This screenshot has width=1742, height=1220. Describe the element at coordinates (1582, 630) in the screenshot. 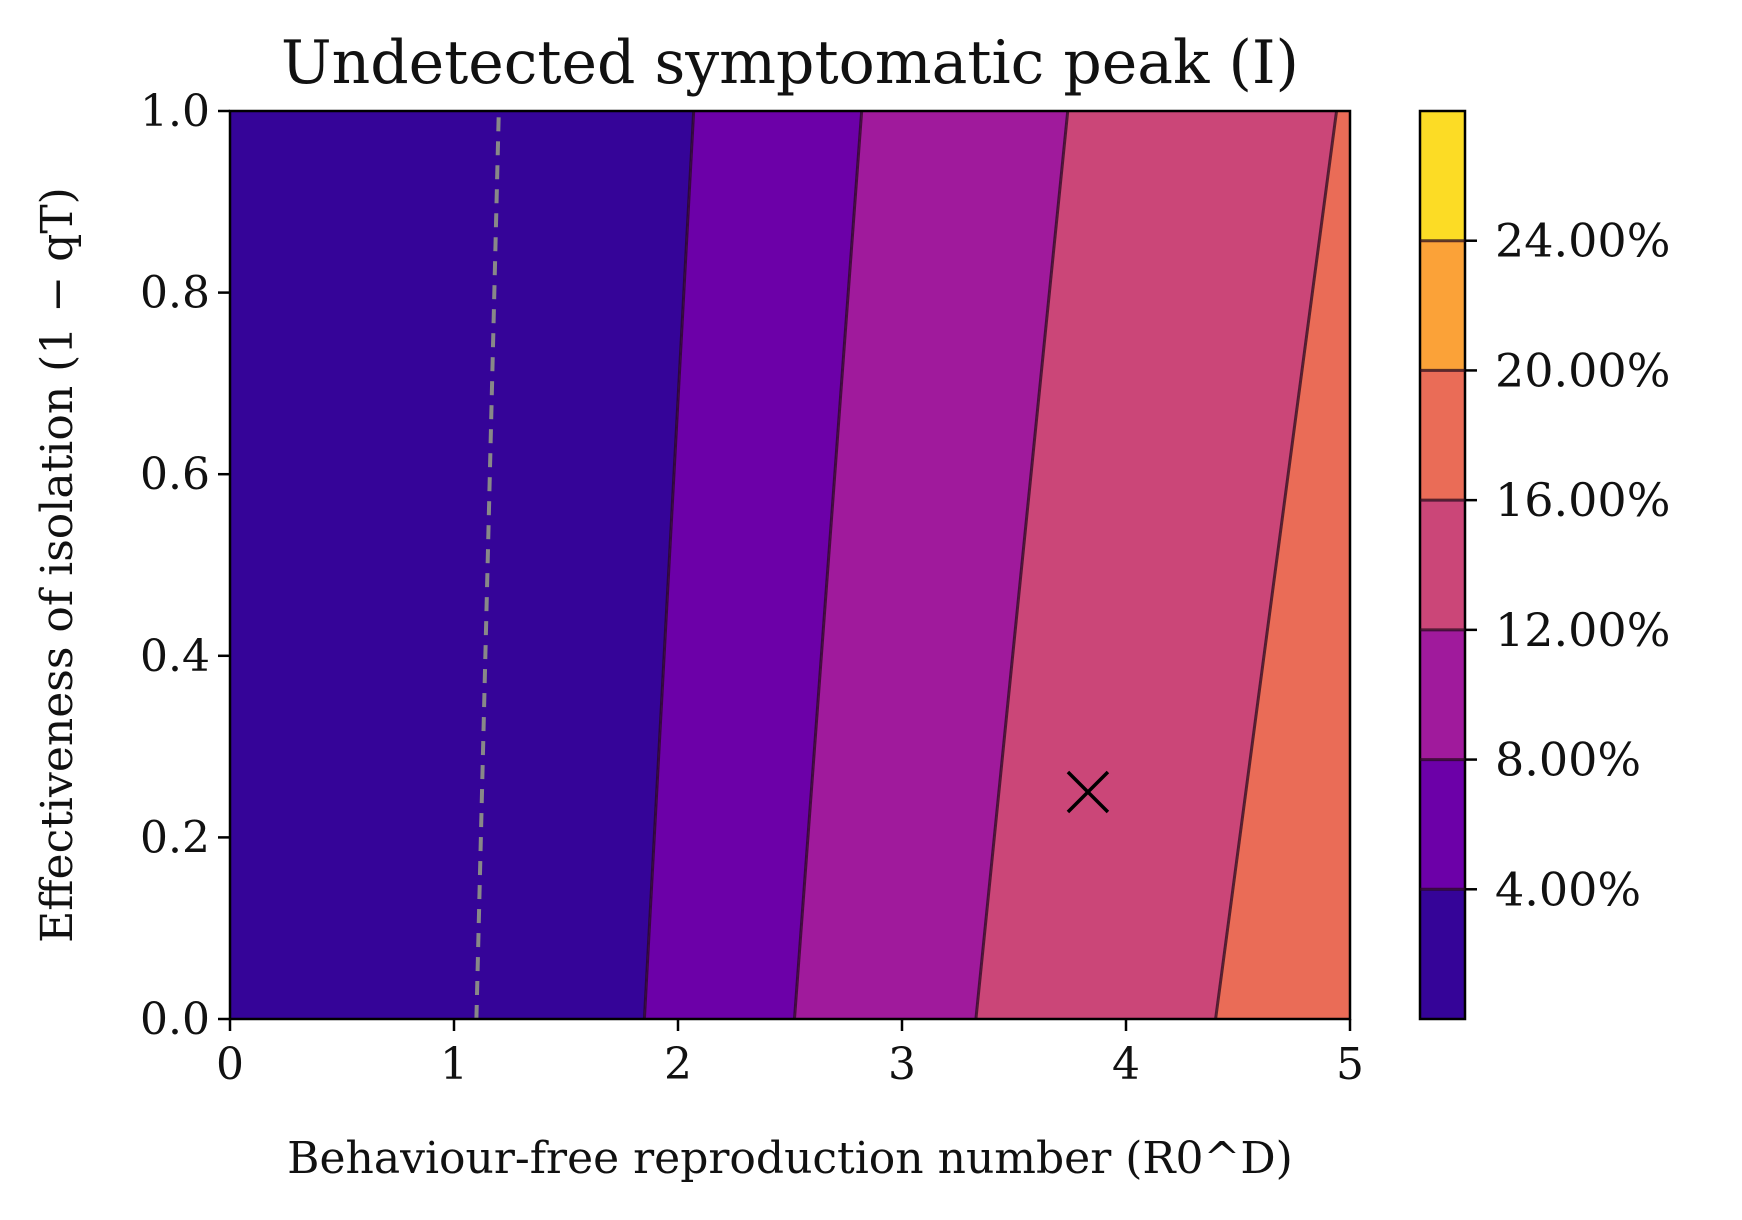

I see `colorbar-tick-label: 12.00%` at that location.